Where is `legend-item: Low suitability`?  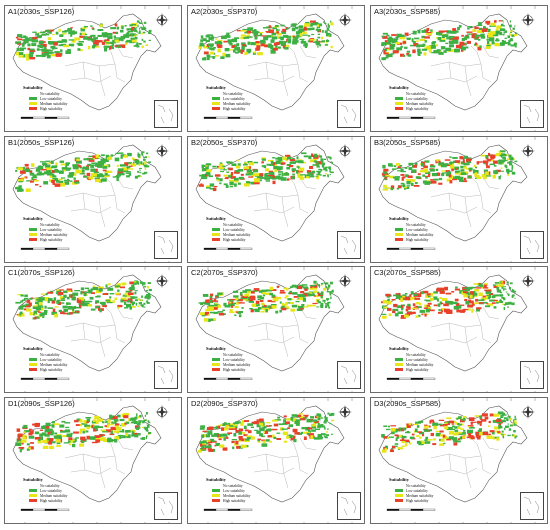
legend-item: Low suitability is located at coordinates (45, 490).